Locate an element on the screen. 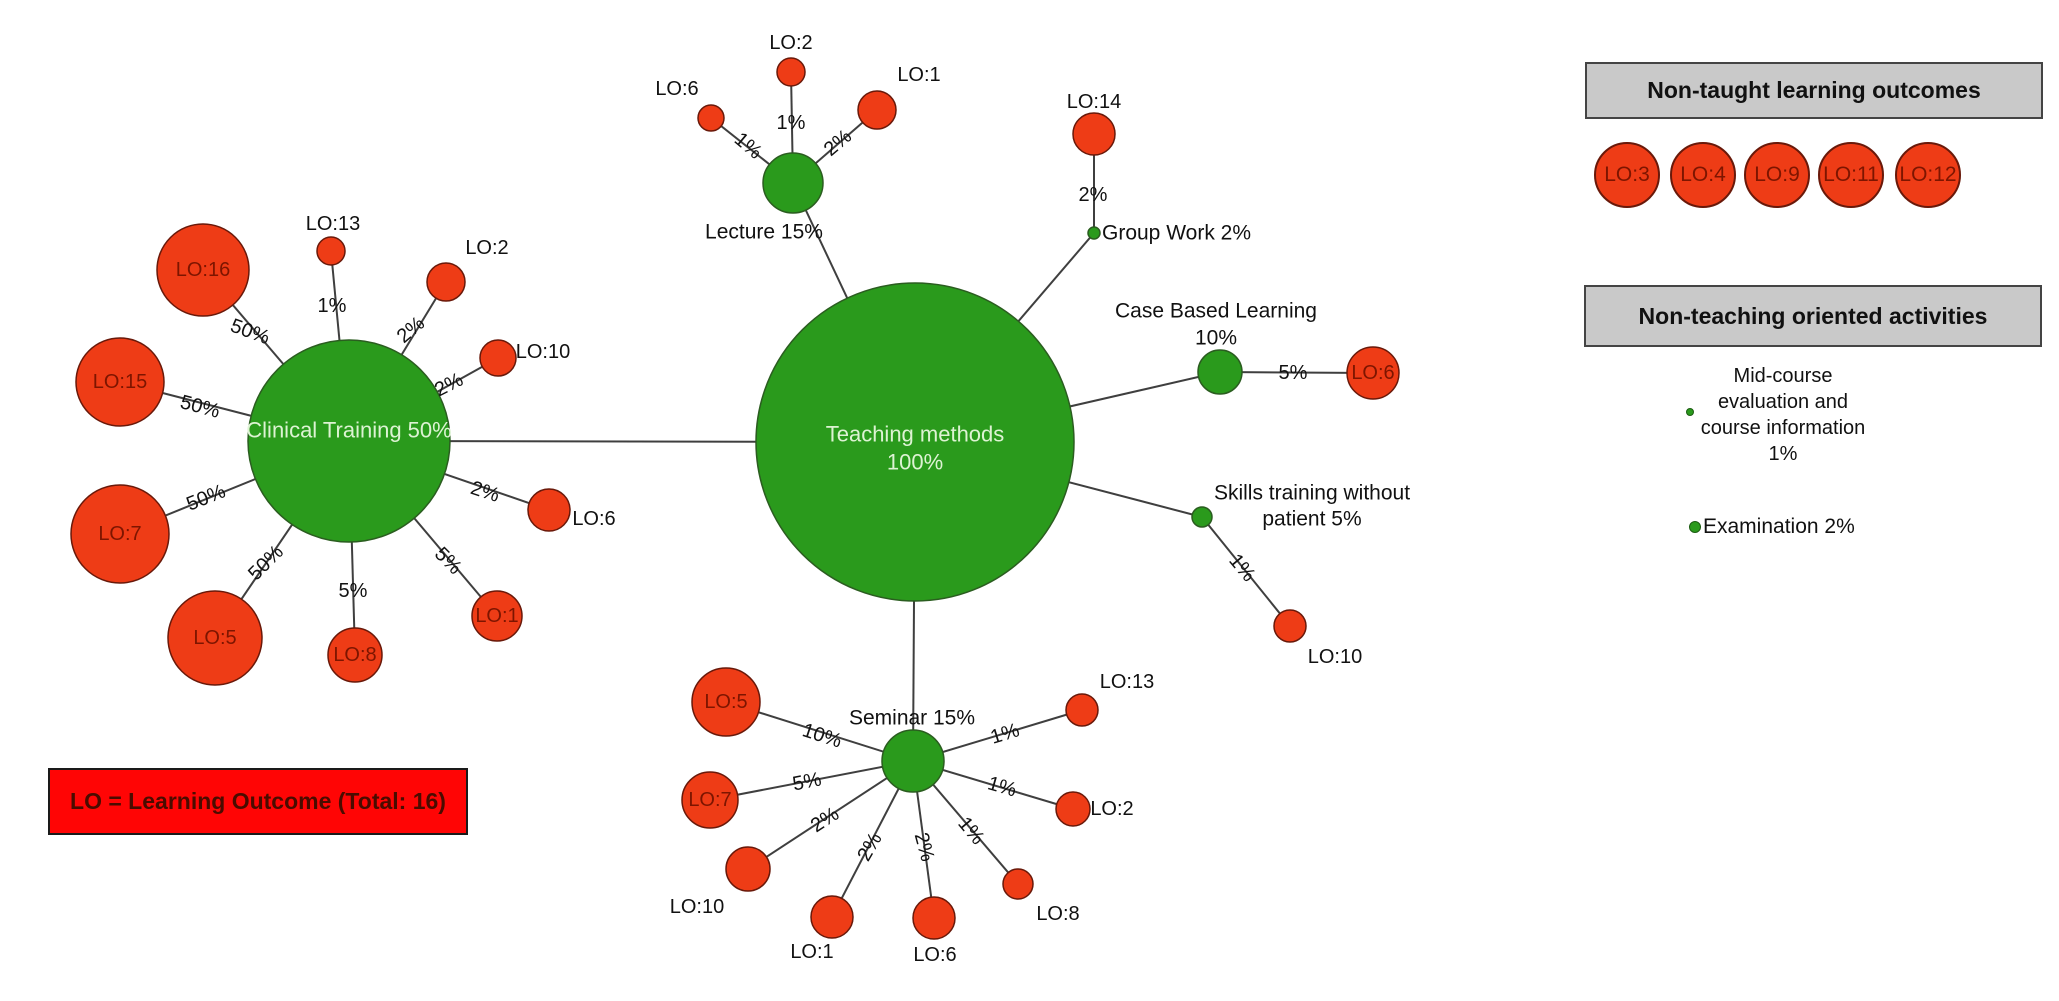 The height and width of the screenshot is (1001, 2059). midcourse-line-1: Mid-course is located at coordinates (1783, 376).